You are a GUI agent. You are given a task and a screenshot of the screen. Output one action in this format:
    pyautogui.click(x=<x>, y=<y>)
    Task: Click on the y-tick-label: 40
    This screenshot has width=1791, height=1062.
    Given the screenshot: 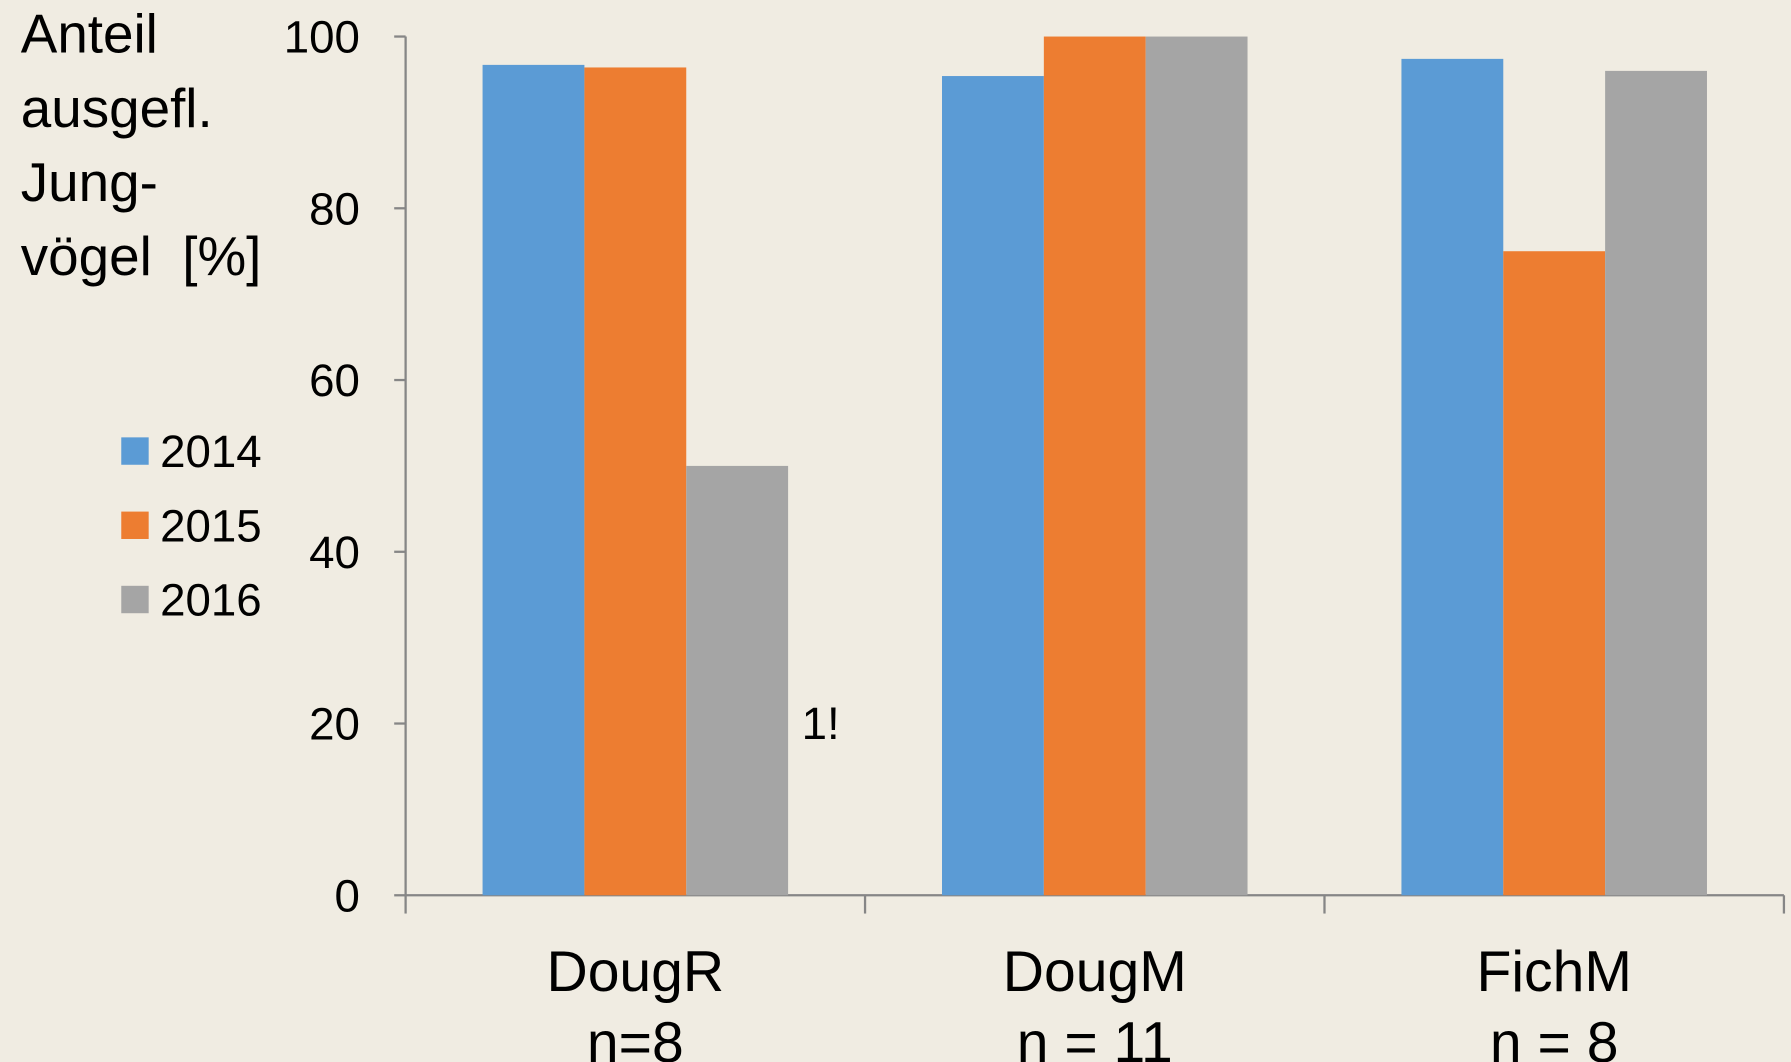 What is the action you would take?
    pyautogui.click(x=334, y=552)
    